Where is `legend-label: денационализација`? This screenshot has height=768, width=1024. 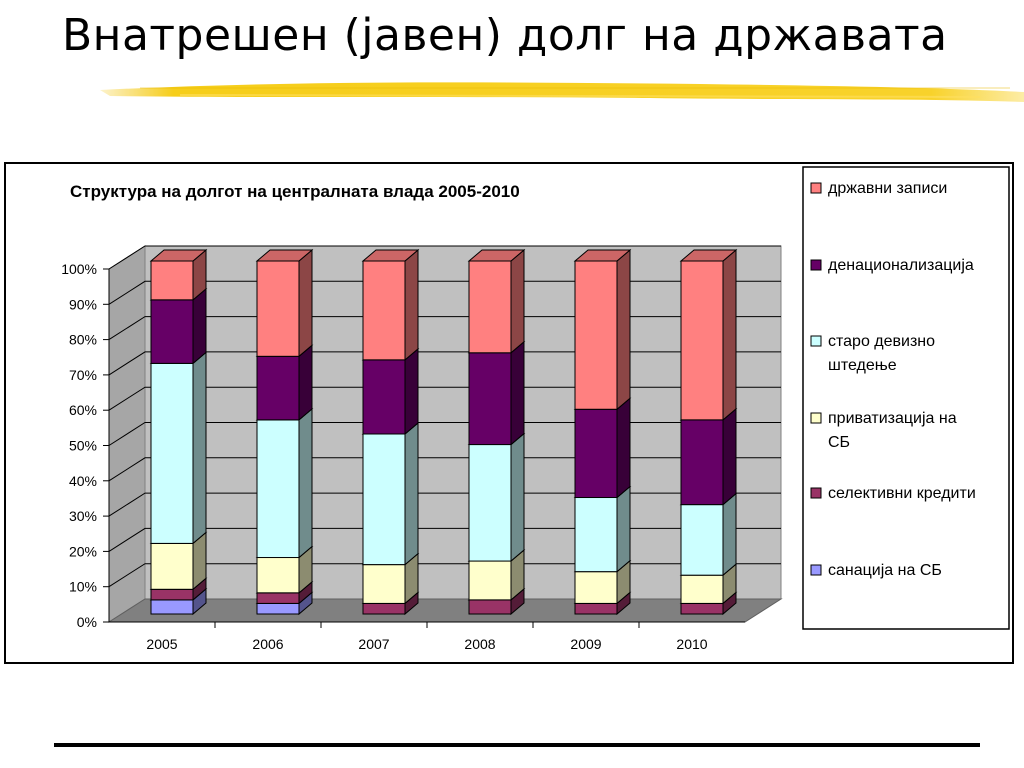
legend-label: денационализација is located at coordinates (901, 265).